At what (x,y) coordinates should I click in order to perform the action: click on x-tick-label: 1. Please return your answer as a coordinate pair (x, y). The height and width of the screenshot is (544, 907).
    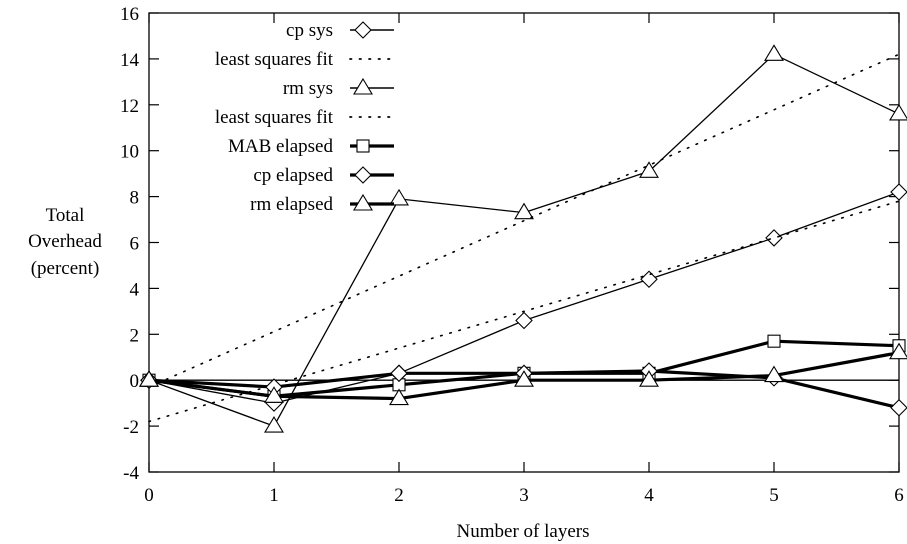
    Looking at the image, I should click on (274, 495).